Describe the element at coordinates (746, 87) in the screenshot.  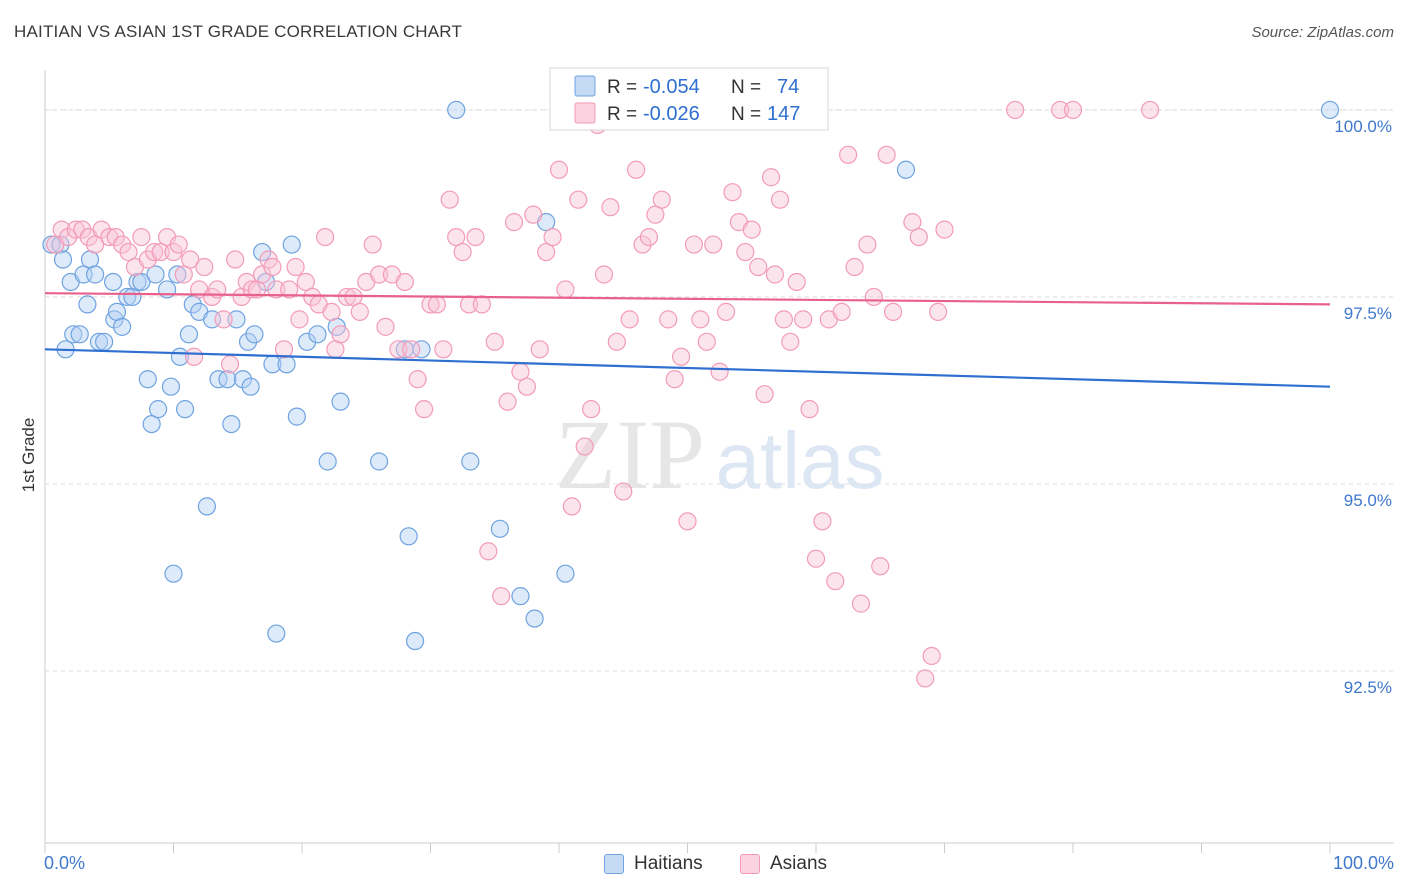
I see `legend-n-label-1: N =` at that location.